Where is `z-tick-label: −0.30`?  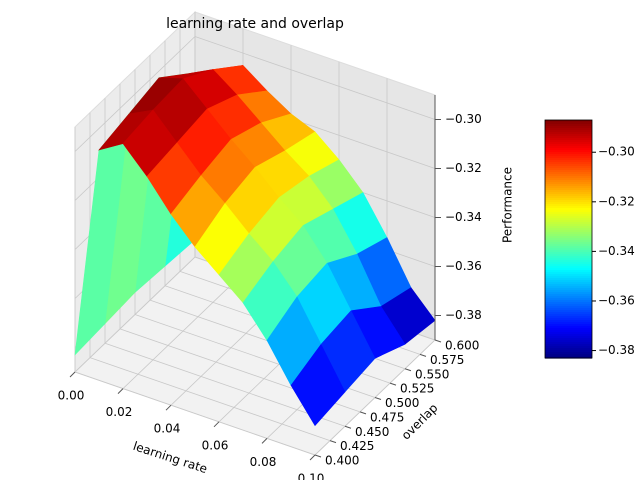 z-tick-label: −0.30 is located at coordinates (463, 119).